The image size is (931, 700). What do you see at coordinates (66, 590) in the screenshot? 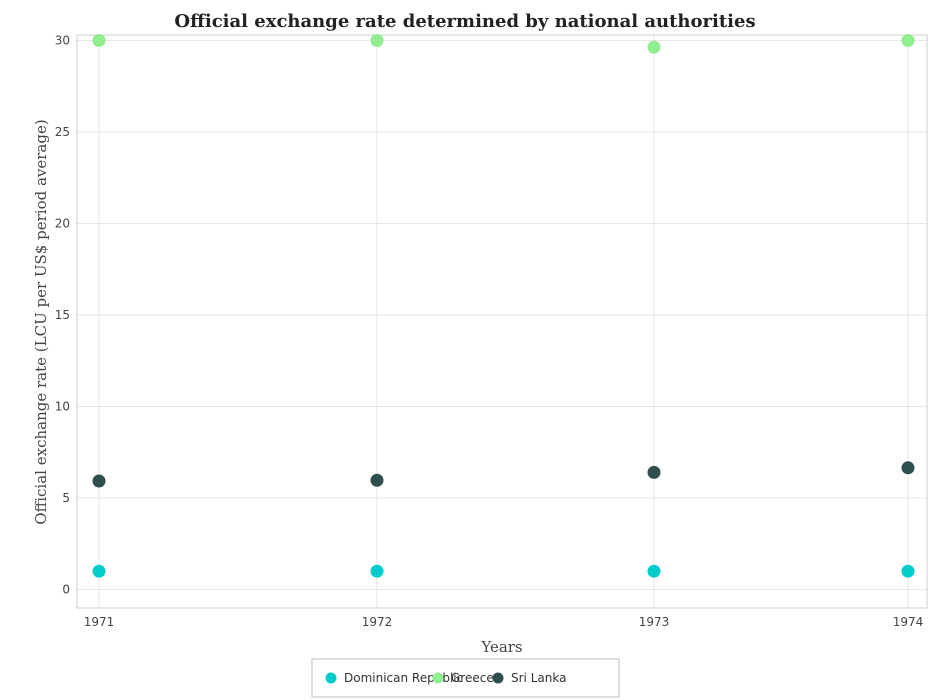
I see `y-tick-label: 0` at bounding box center [66, 590].